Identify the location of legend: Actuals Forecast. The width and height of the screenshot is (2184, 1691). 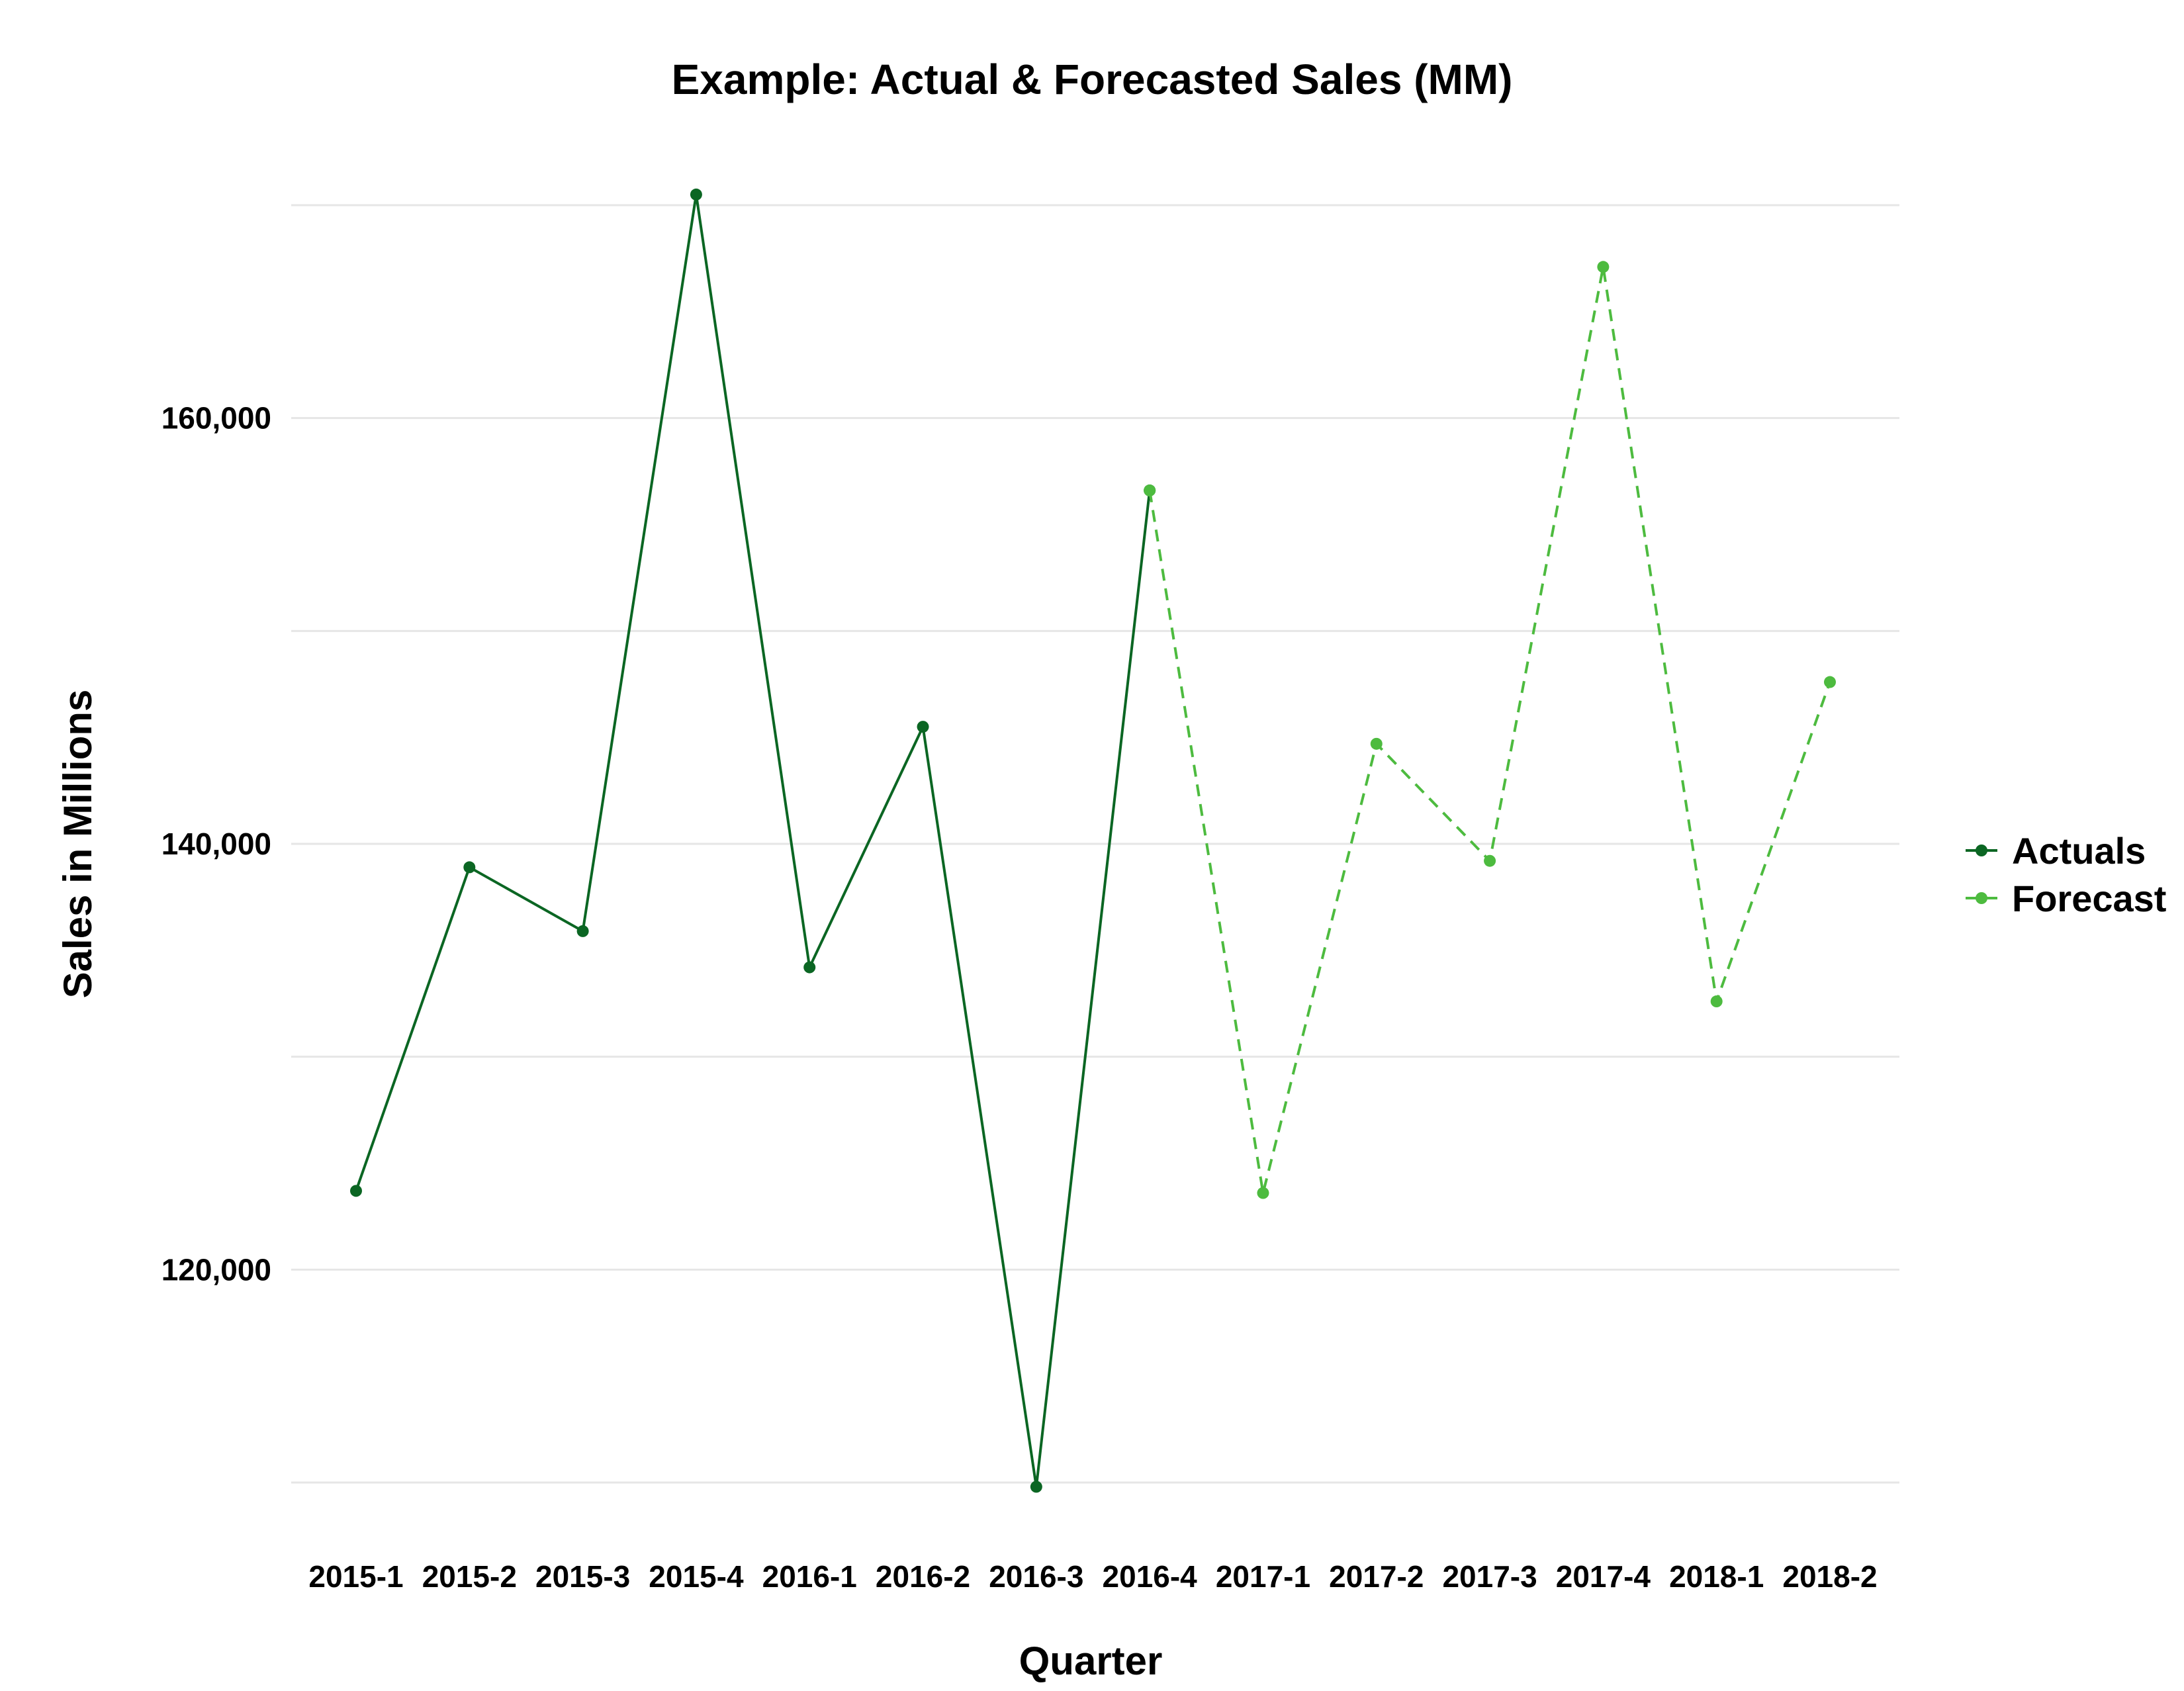
(2066, 874).